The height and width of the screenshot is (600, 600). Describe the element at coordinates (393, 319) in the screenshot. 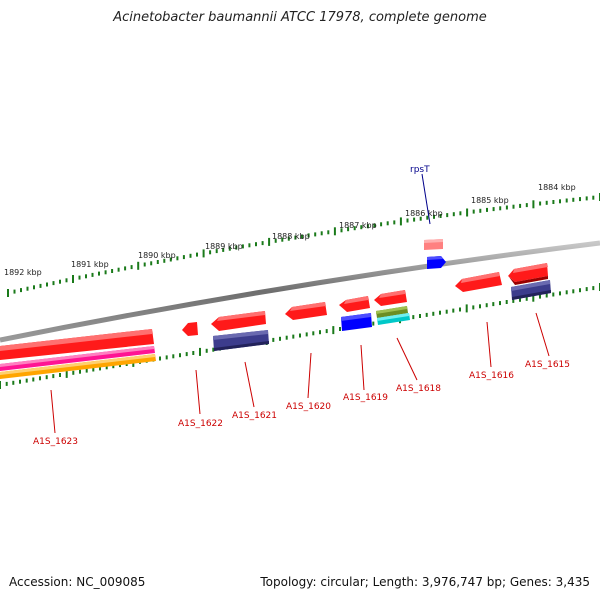

I see `feature-misc-a1s-1618-b` at that location.